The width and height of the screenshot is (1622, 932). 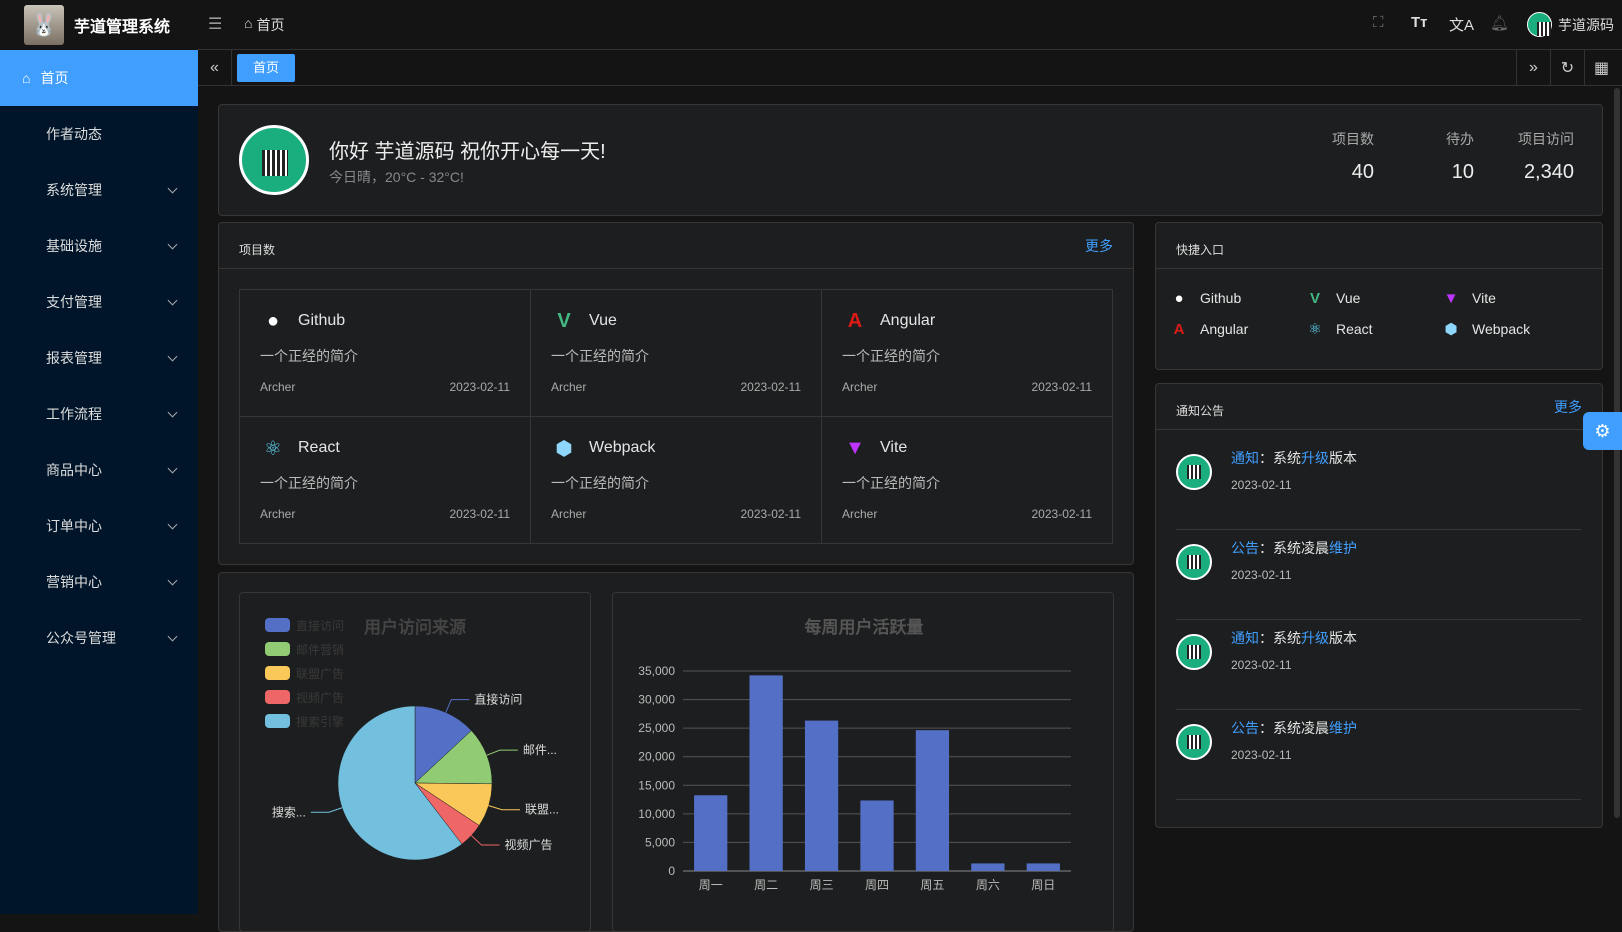 What do you see at coordinates (1500, 23) in the screenshot?
I see `bell-icon: 🔔︎` at bounding box center [1500, 23].